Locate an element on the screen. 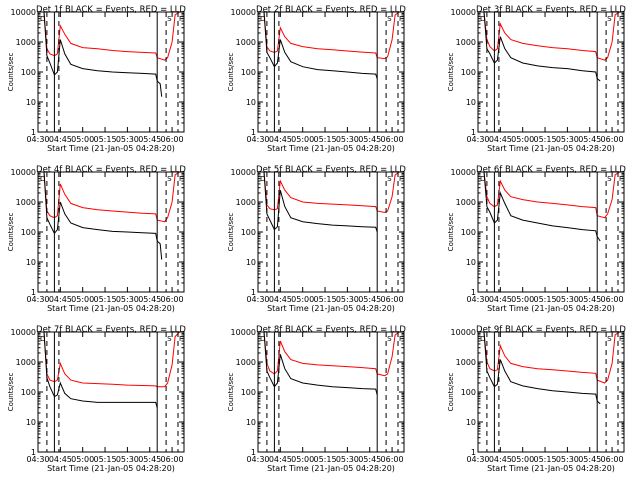  panel-title: Det 9f BLACK = Events, RED = LLD is located at coordinates (551, 330).